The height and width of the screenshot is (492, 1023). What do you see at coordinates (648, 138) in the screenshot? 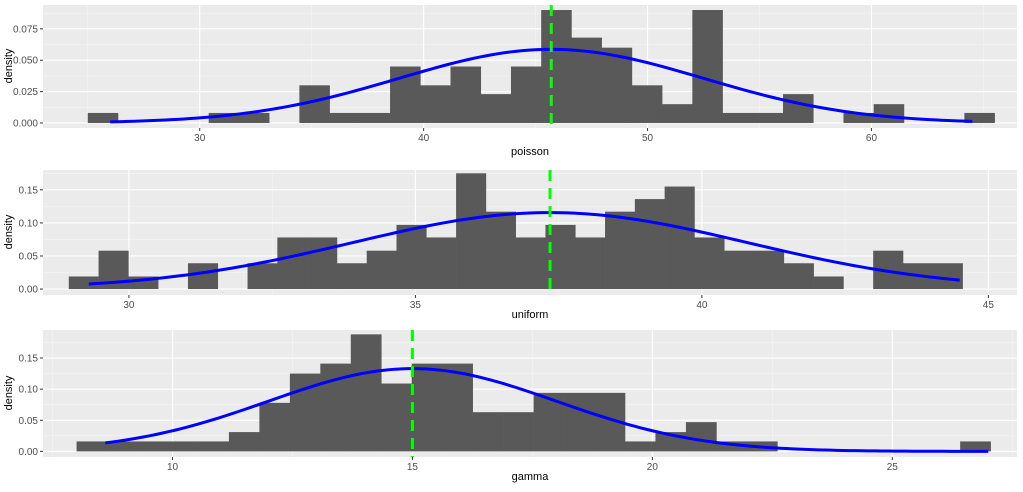
I see `x-tick-label: 50` at bounding box center [648, 138].